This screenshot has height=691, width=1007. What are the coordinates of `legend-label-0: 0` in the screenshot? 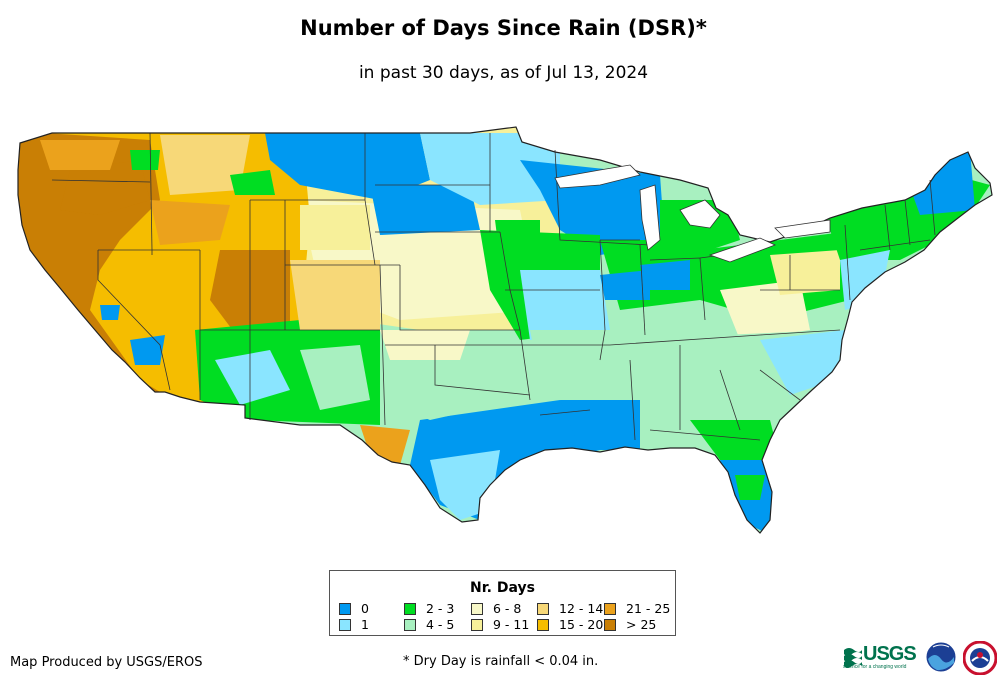 It's located at (365, 608).